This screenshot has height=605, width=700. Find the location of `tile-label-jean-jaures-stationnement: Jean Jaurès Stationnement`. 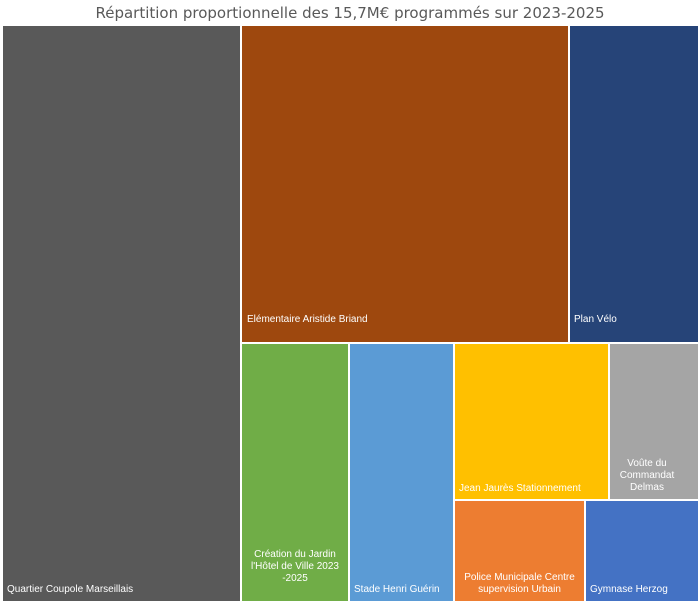

tile-label-jean-jaures-stationnement: Jean Jaurès Stationnement is located at coordinates (520, 488).